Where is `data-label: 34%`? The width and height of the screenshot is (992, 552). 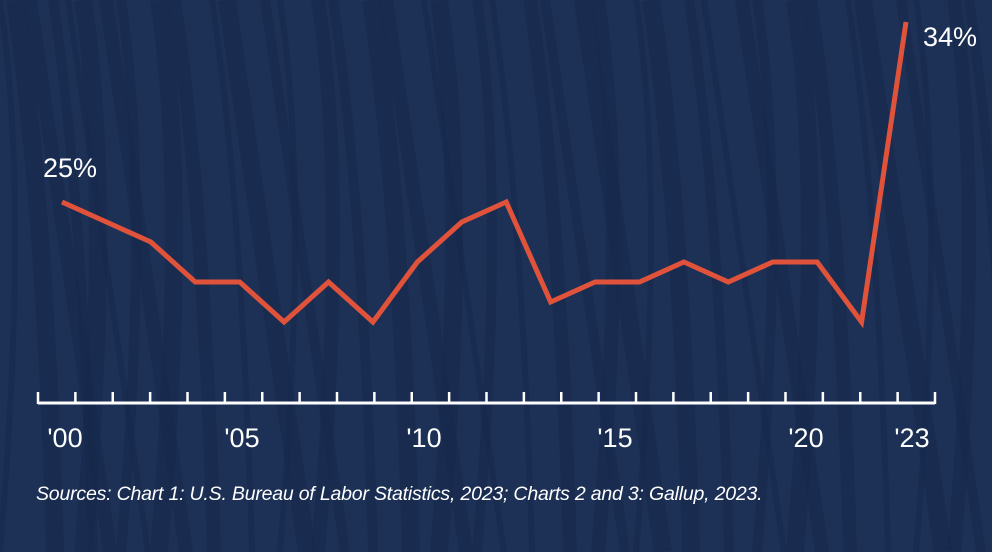 data-label: 34% is located at coordinates (950, 37).